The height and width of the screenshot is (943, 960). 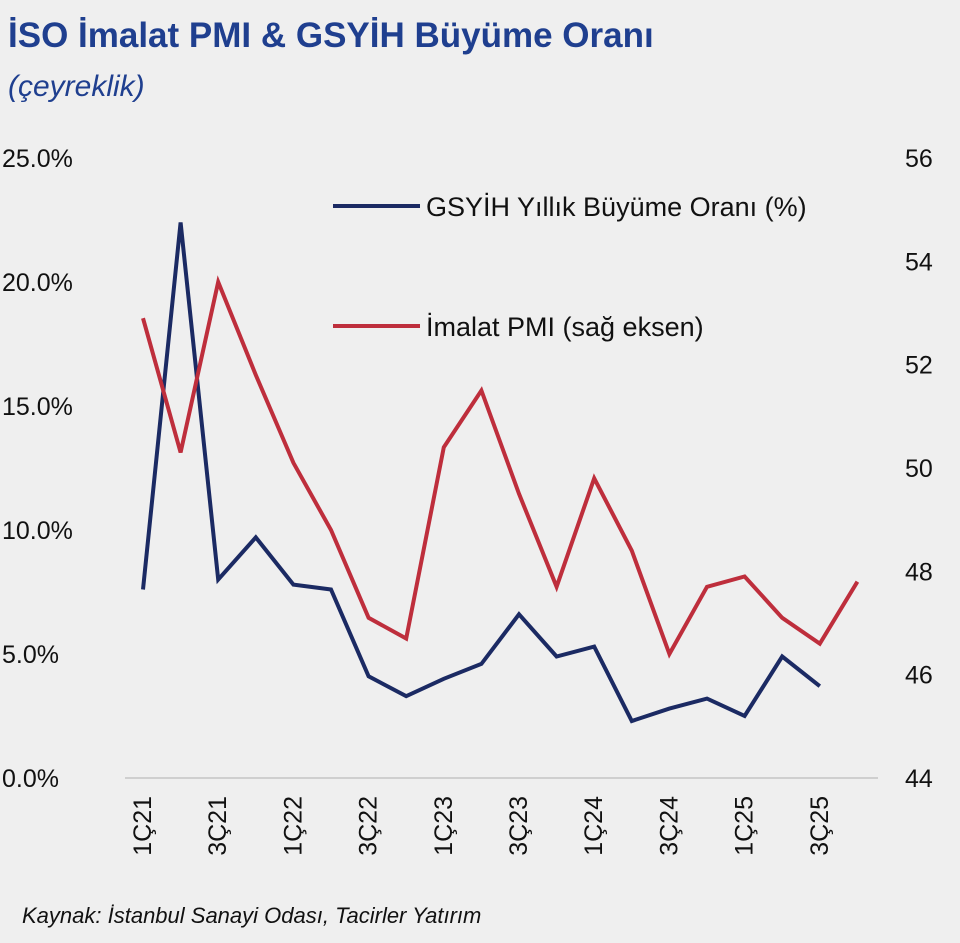 I want to click on left-tick-label: 15.0%, so click(x=37, y=407).